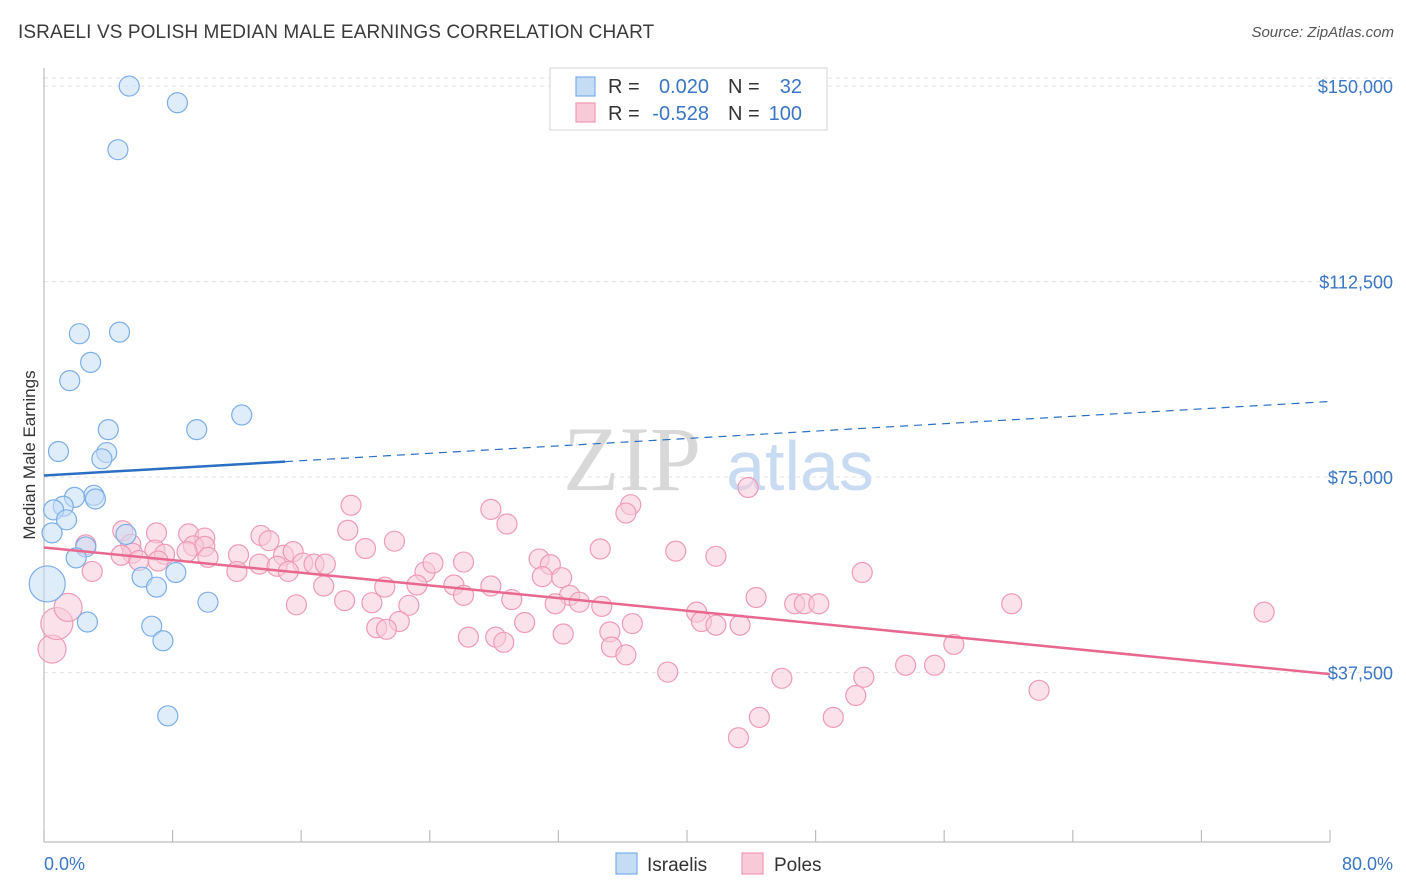 The width and height of the screenshot is (1406, 892). What do you see at coordinates (585, 86) in the screenshot?
I see `israelis-legend-swatch` at bounding box center [585, 86].